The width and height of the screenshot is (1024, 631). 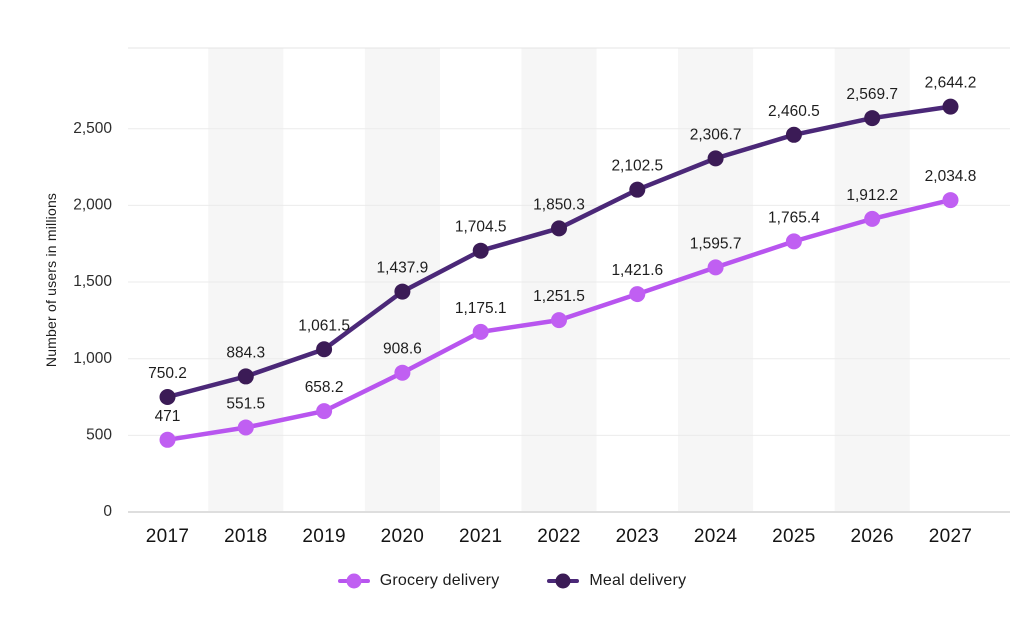 What do you see at coordinates (324, 325) in the screenshot?
I see `meal-delivery-value-label-2019: 1,061.5` at bounding box center [324, 325].